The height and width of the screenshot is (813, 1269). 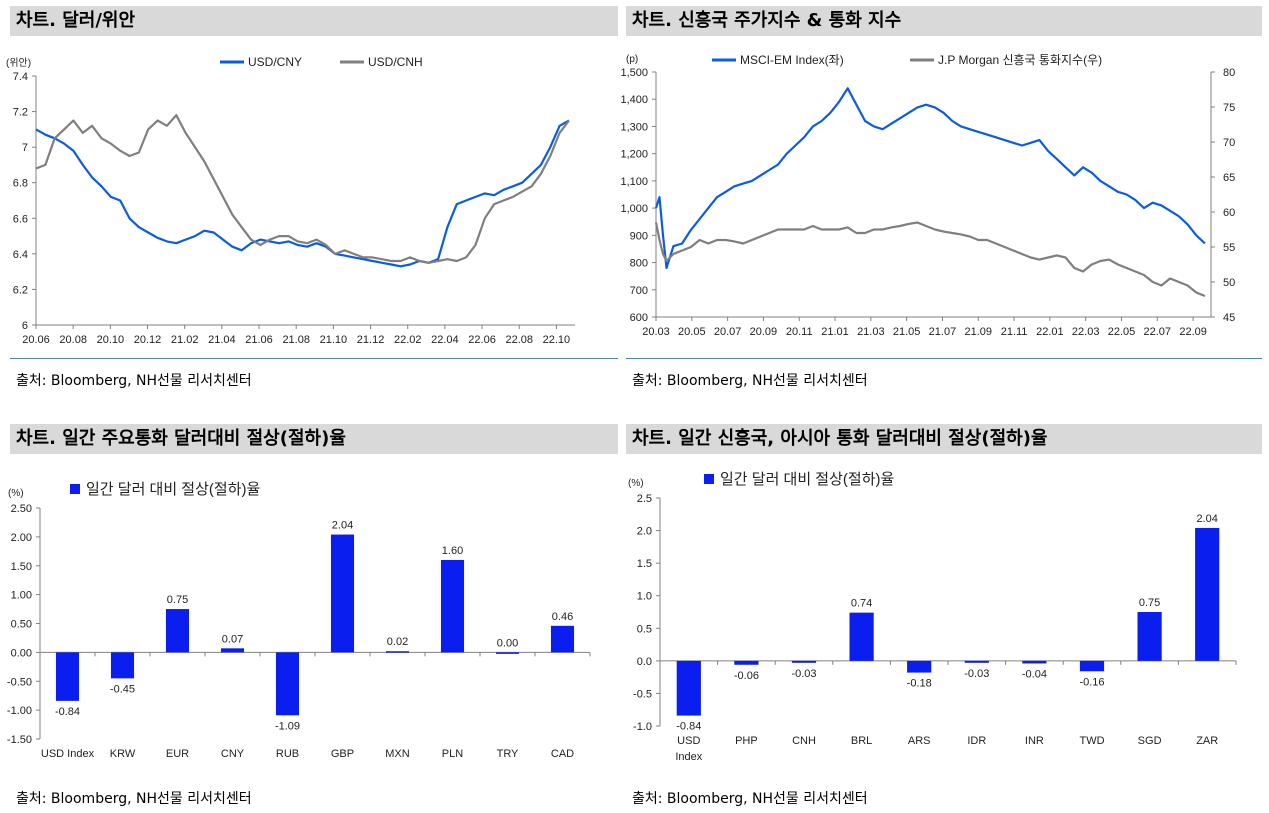 I want to click on x-tick-label: 21.01, so click(x=835, y=332).